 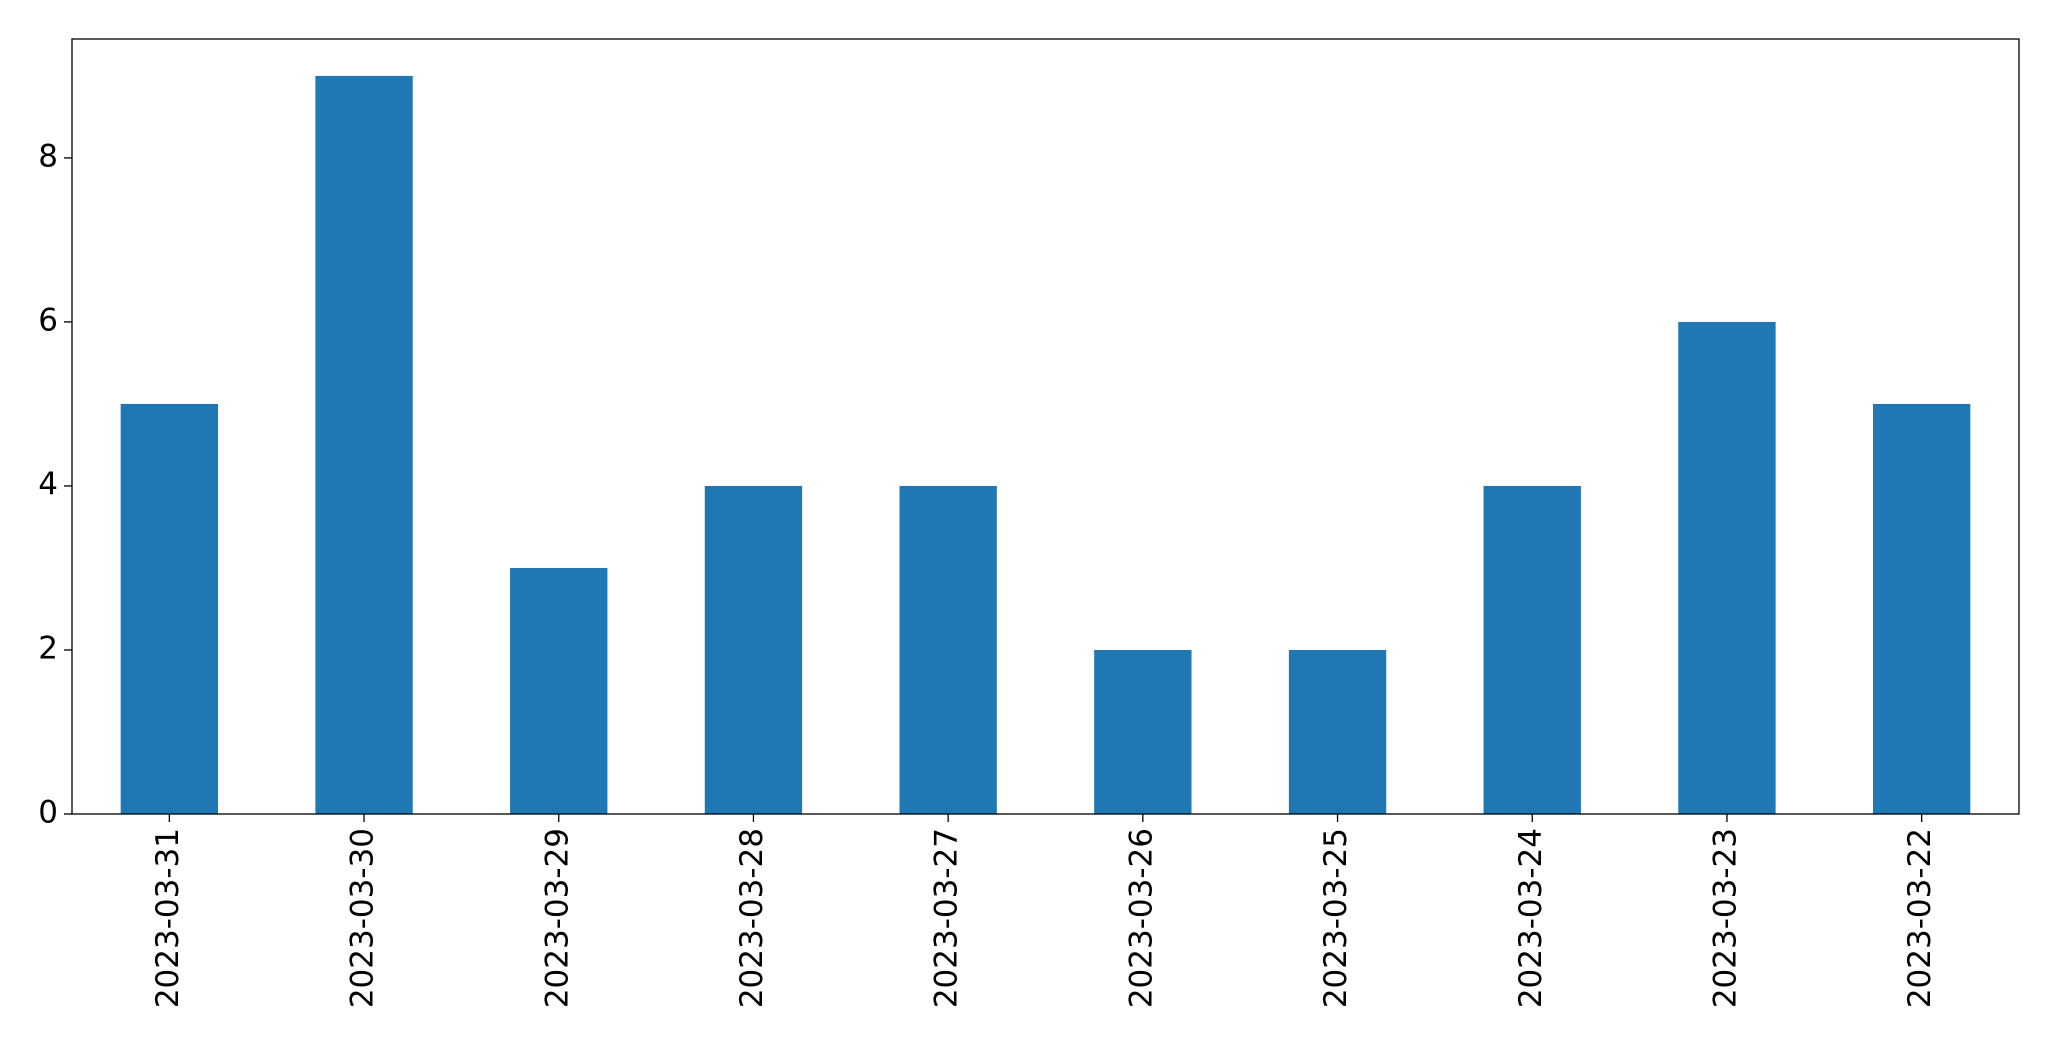 What do you see at coordinates (48, 320) in the screenshot?
I see `y-tick-label: 6` at bounding box center [48, 320].